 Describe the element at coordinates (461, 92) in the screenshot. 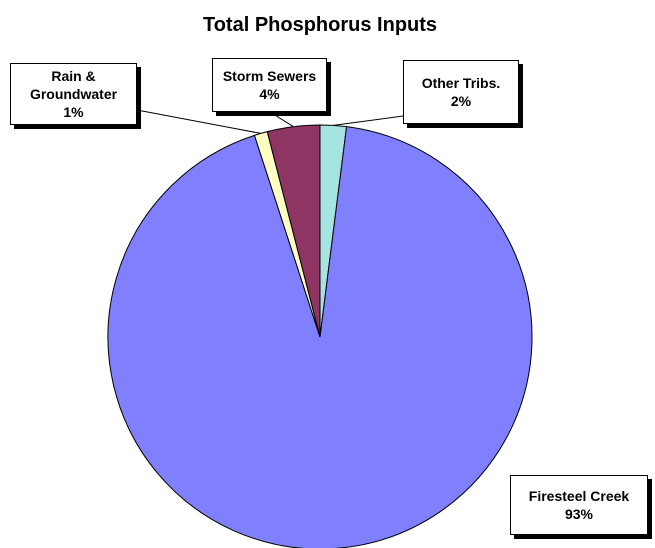

I see `data-label: Other Tribs. 2%` at that location.